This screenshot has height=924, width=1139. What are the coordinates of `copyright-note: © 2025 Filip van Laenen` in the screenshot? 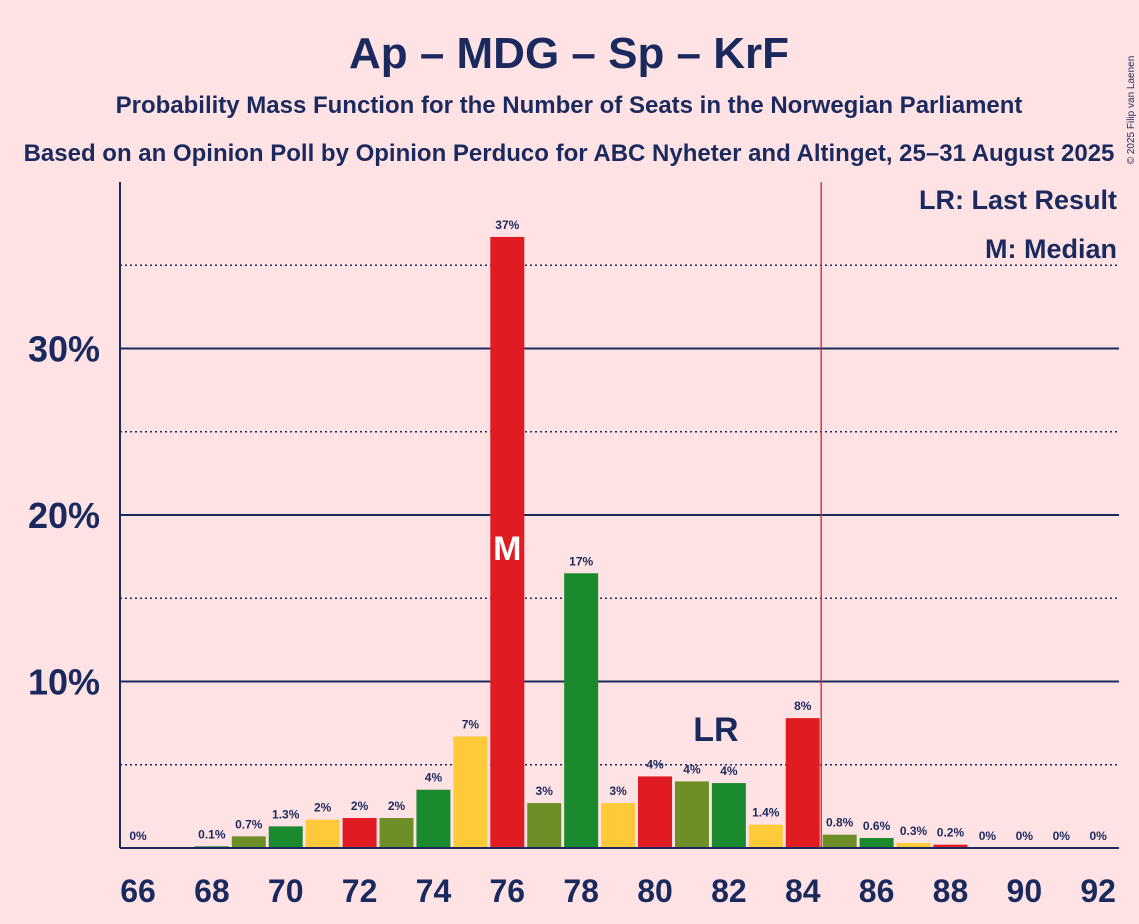 It's located at (1131, 110).